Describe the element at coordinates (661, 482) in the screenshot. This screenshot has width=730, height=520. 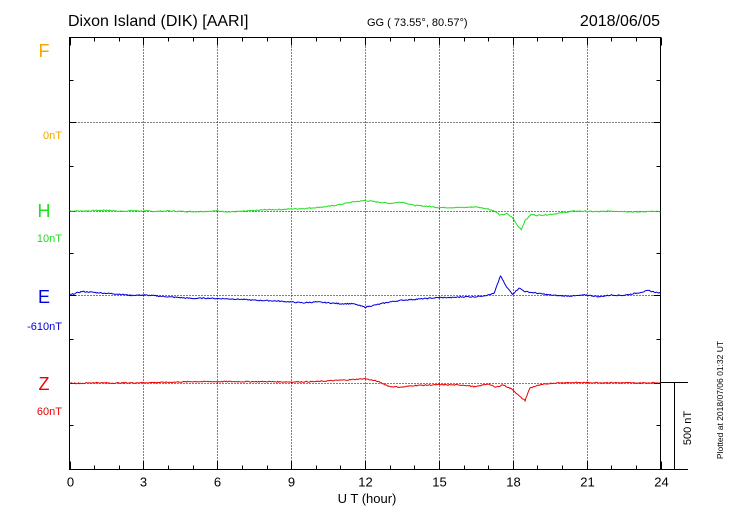
I see `x-tick-label: 24` at that location.